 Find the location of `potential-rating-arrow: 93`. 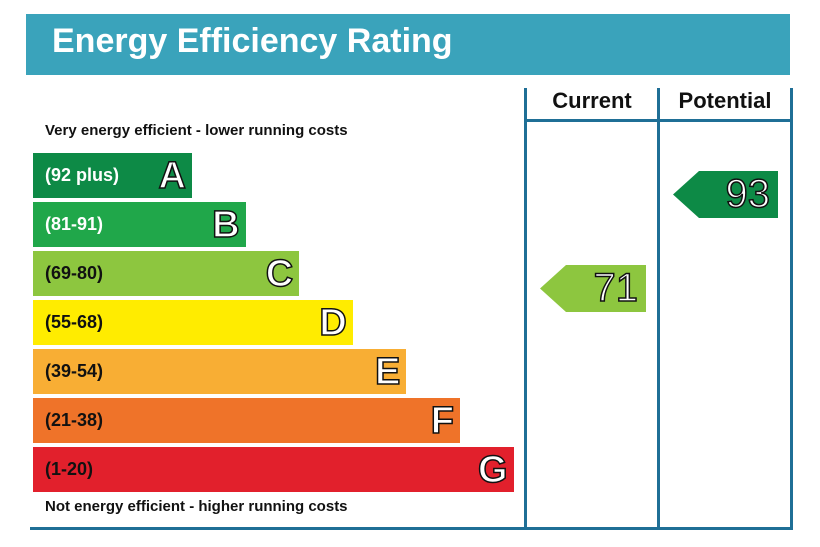

potential-rating-arrow: 93 is located at coordinates (725, 194).